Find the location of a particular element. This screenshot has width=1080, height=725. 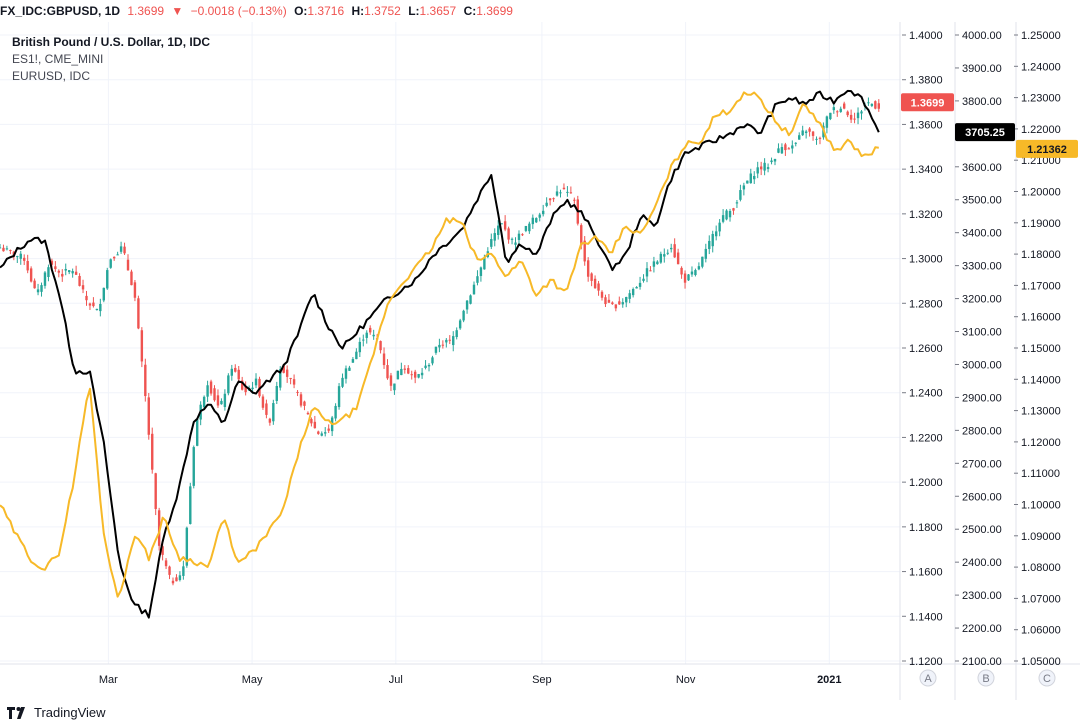

y-tick-label: 1.2600 is located at coordinates (926, 349).